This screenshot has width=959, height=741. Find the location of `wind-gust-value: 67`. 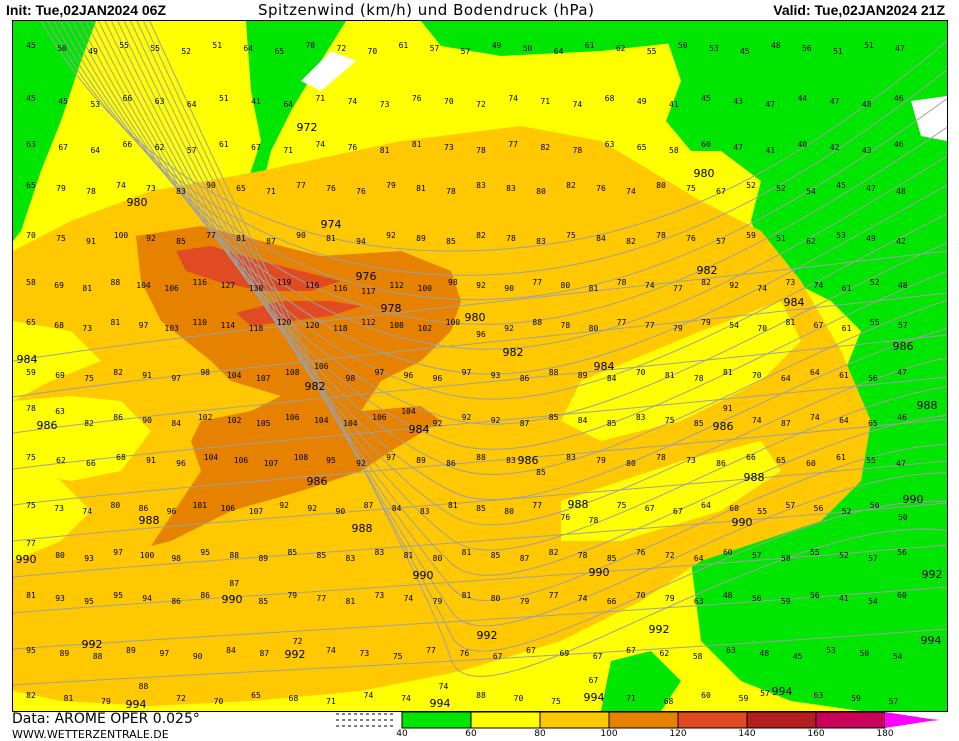

wind-gust-value: 67 is located at coordinates (256, 147).